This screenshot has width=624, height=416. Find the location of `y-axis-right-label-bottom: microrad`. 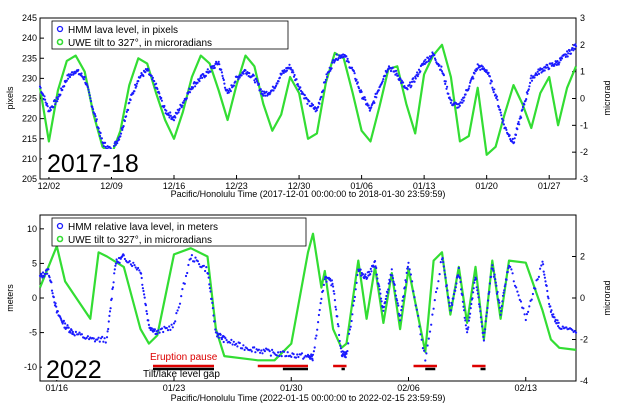

y-axis-right-label-bottom: microrad is located at coordinates (607, 297).